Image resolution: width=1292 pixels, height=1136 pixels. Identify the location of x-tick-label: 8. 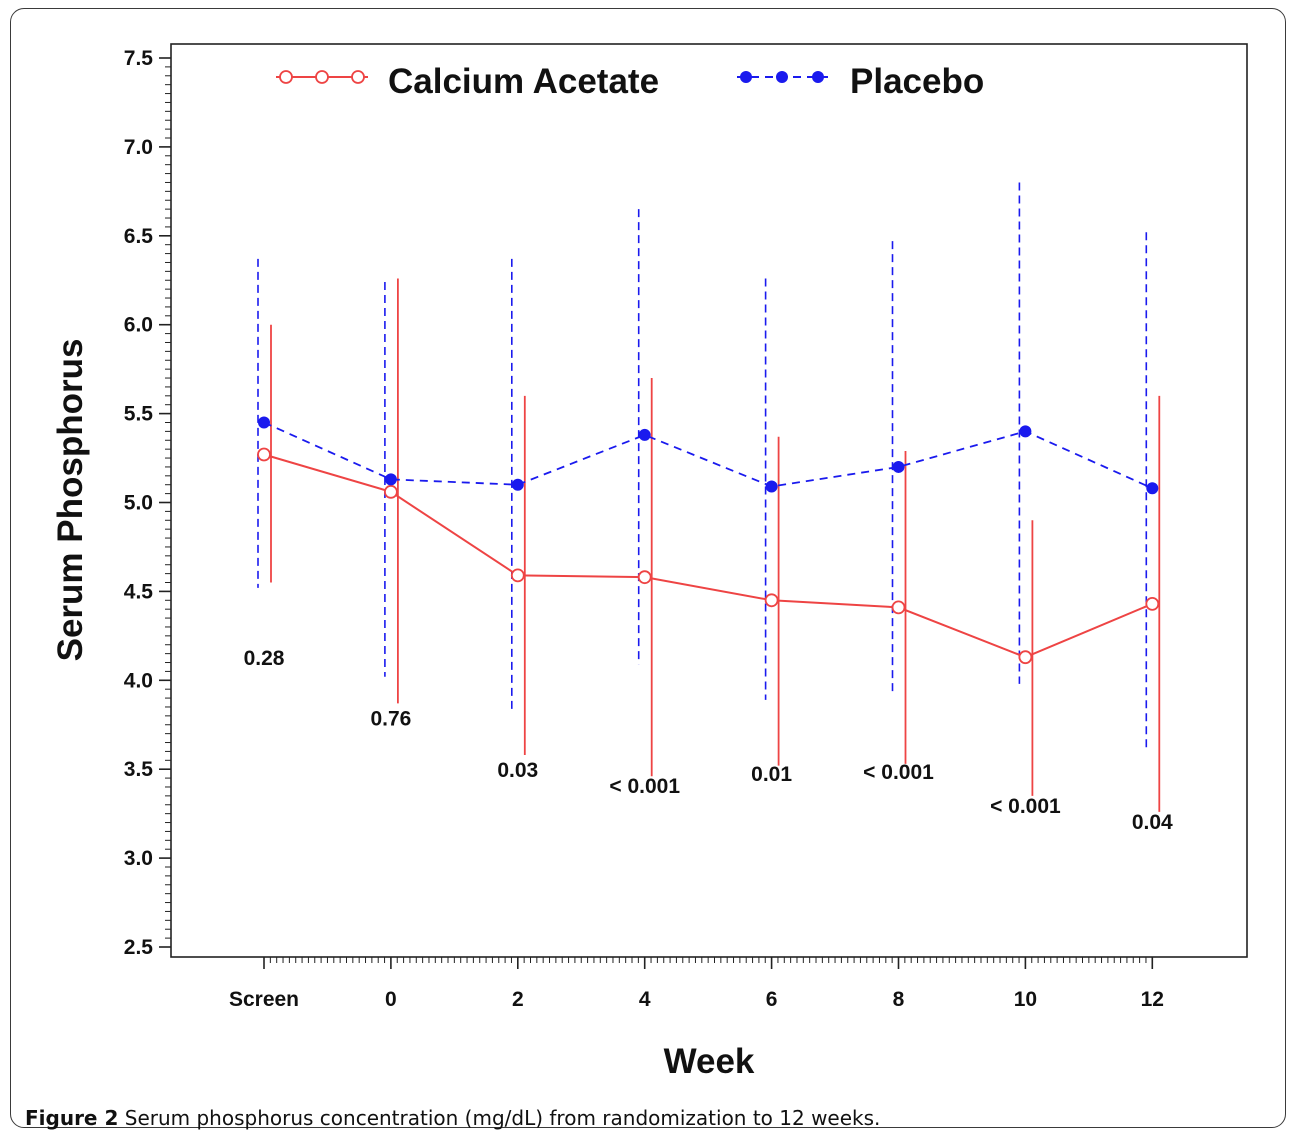
(899, 999).